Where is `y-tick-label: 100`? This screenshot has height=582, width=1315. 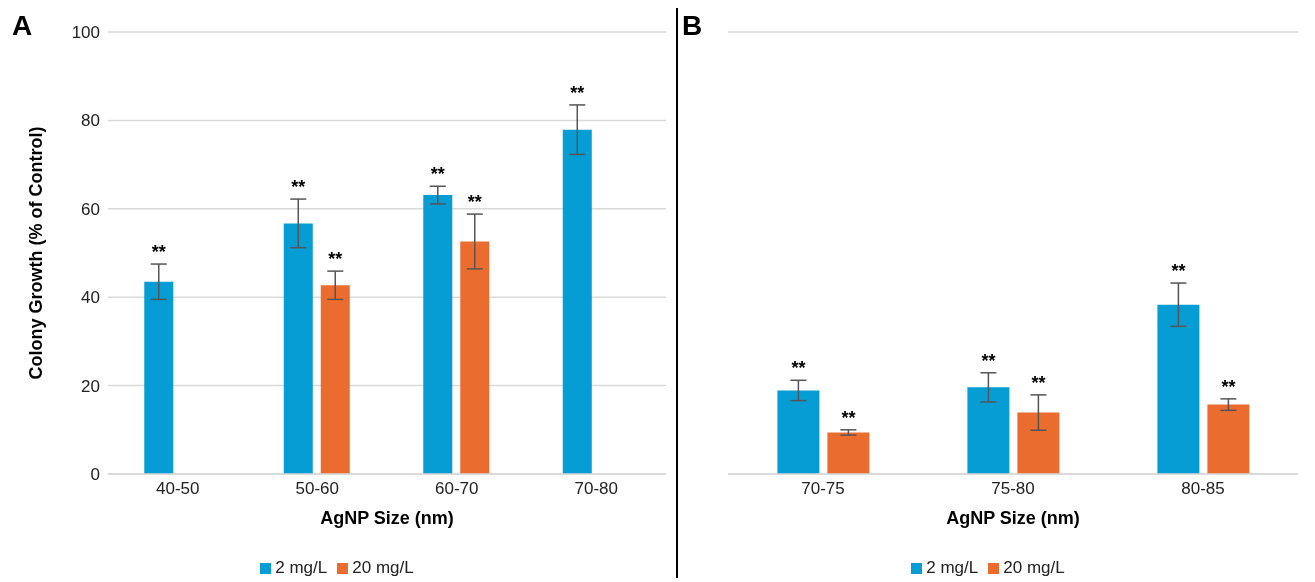
y-tick-label: 100 is located at coordinates (85, 33).